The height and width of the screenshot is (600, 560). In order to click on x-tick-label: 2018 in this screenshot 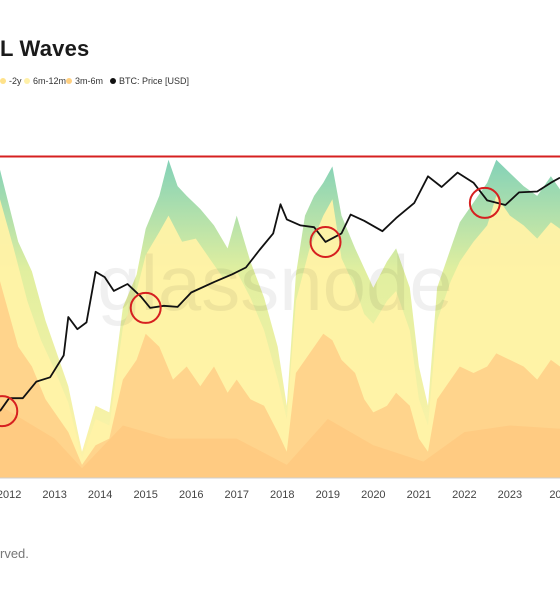, I will do `click(282, 495)`.